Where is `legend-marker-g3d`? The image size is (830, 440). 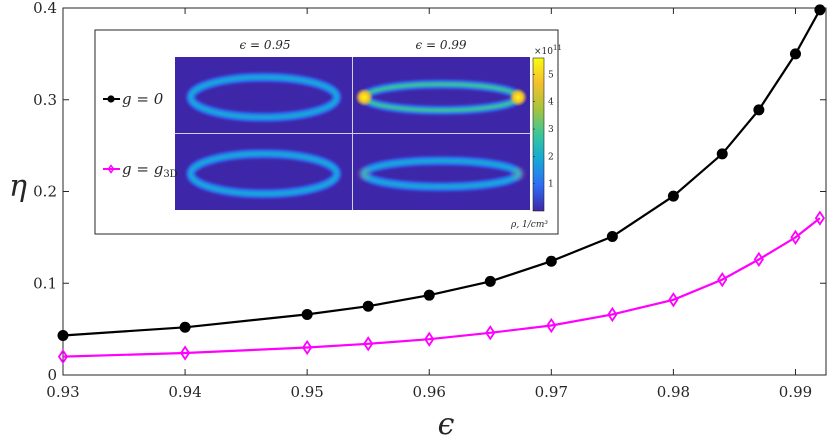
legend-marker-g3d is located at coordinates (111, 169).